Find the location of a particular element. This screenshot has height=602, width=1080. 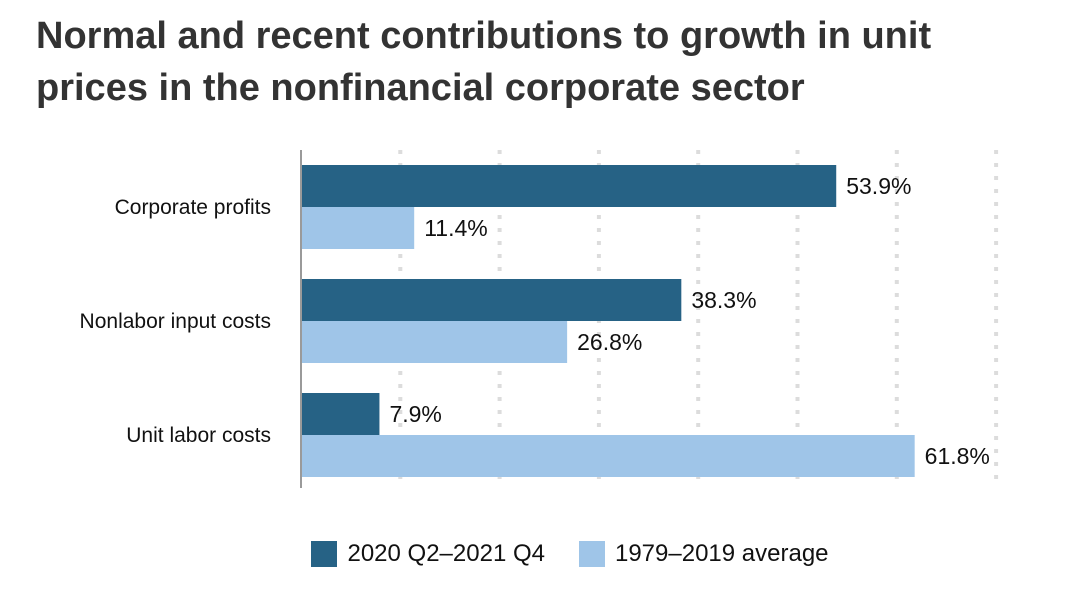

legend: 2020 Q2–2021 Q4 1979–2019 average is located at coordinates (540, 554).